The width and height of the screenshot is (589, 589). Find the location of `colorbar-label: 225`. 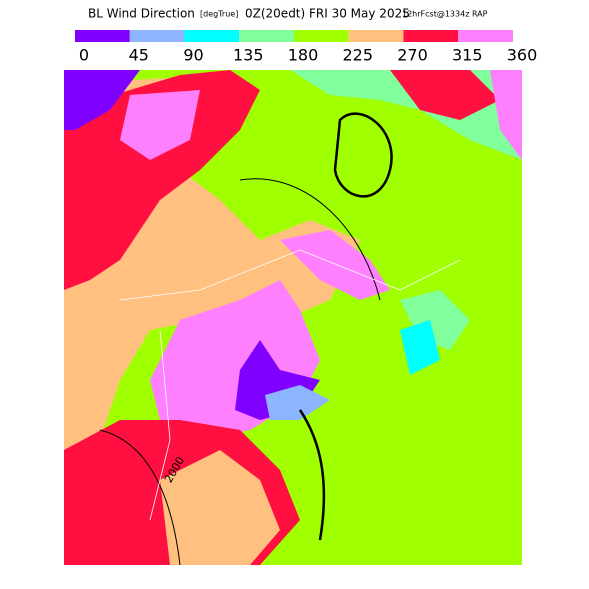

colorbar-label: 225 is located at coordinates (357, 55).